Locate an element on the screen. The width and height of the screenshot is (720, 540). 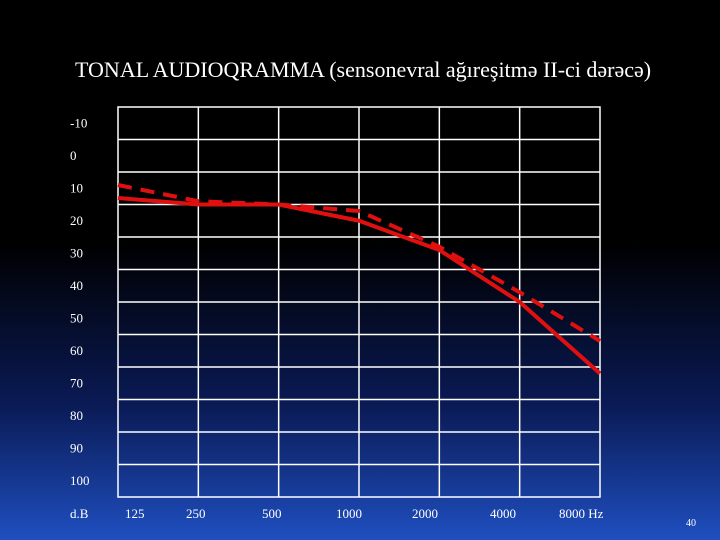
y-axis-labels: -10 0 10 20 30 40 50 60 70 80 90 100 d.B is located at coordinates (80, 318).